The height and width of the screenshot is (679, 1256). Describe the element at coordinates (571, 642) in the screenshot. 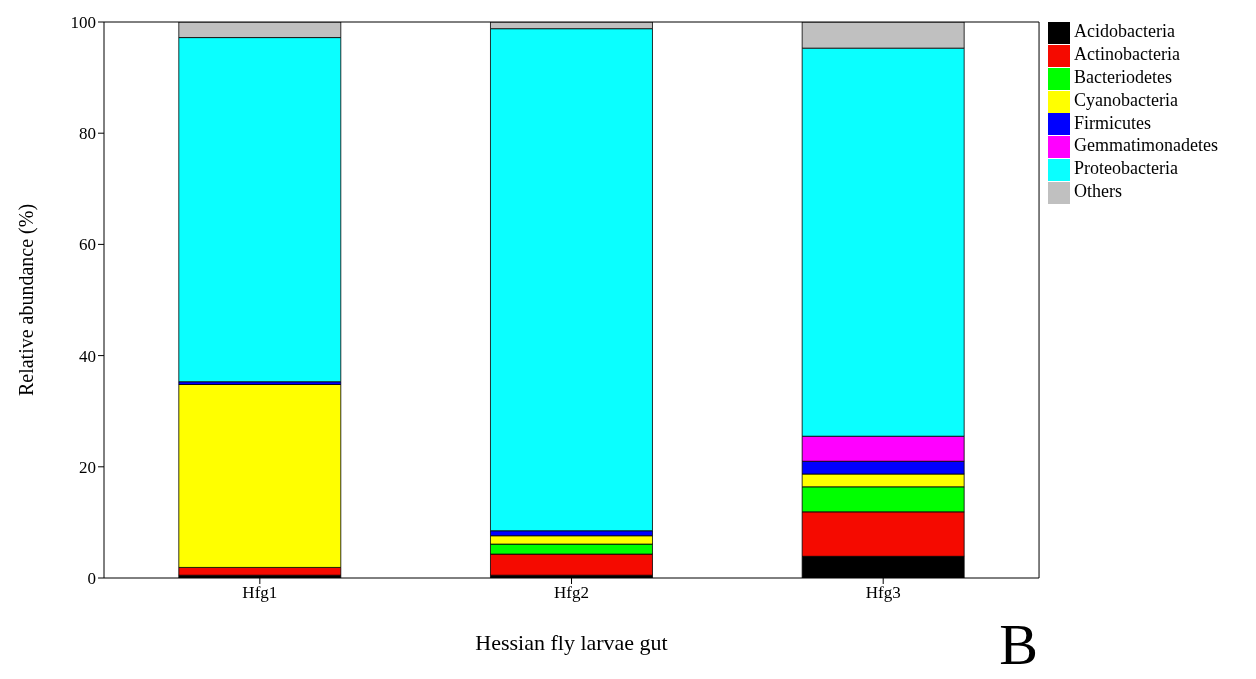

I see `x-axis-title: Hessian fly larvae gut` at that location.